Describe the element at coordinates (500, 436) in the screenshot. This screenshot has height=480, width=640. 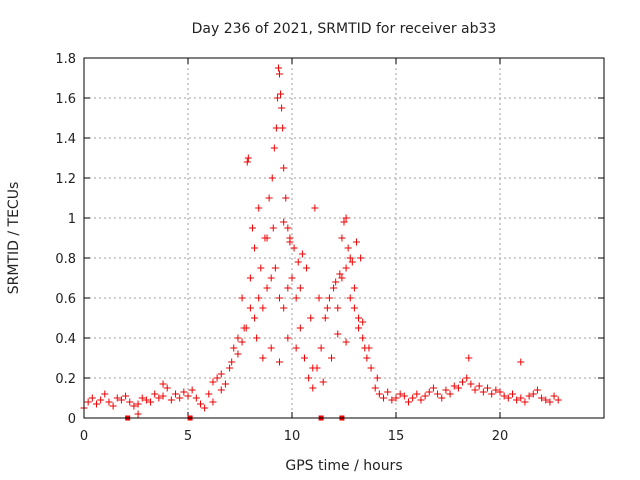
I see `x-tick-label: 20` at that location.